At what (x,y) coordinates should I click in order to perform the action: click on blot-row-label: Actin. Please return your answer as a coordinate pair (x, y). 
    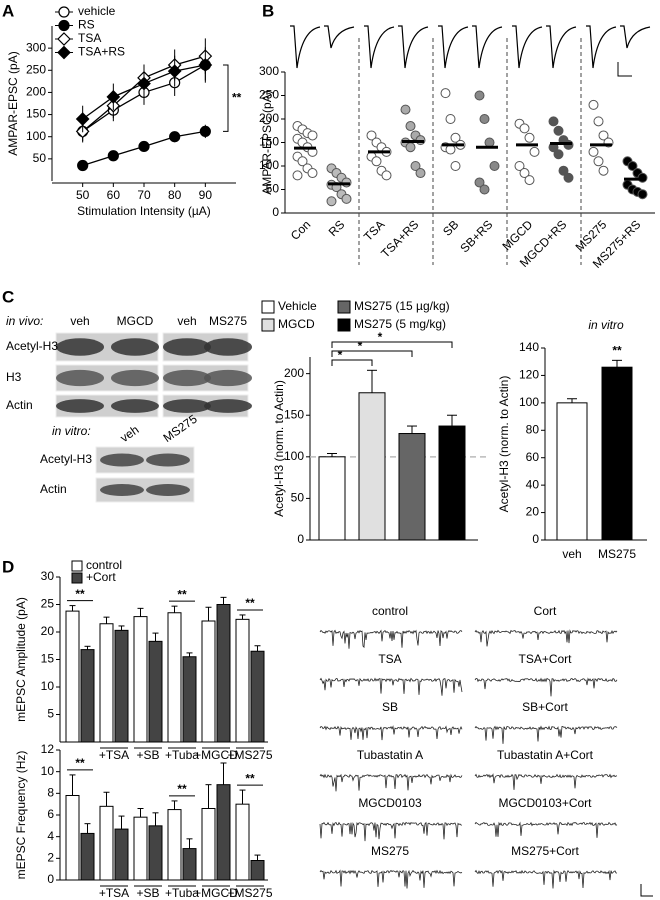
    Looking at the image, I should click on (53, 489).